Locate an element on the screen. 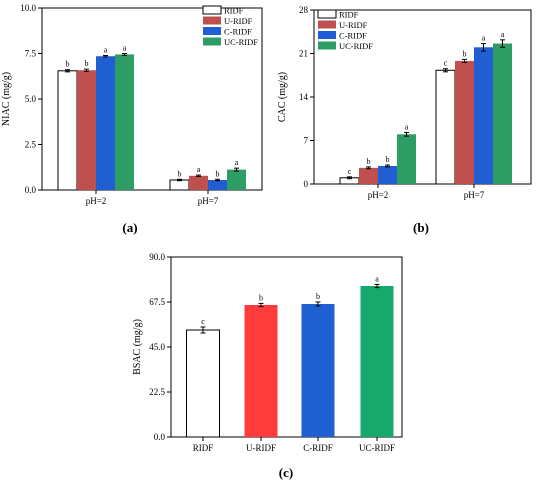 This screenshot has width=550, height=487. y-tick-label: 21 is located at coordinates (303, 54).